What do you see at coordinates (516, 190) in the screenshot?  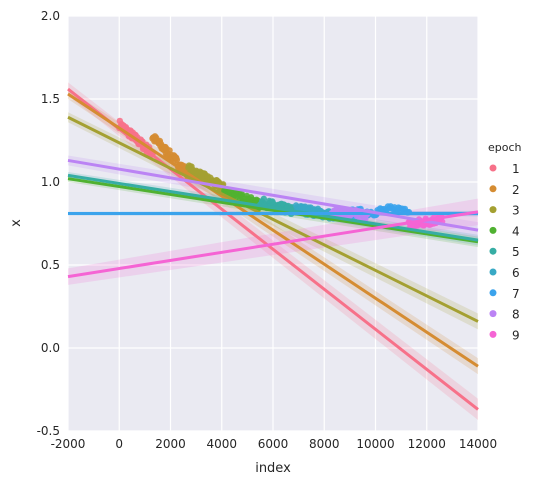 I see `legend-label-2: 2` at bounding box center [516, 190].